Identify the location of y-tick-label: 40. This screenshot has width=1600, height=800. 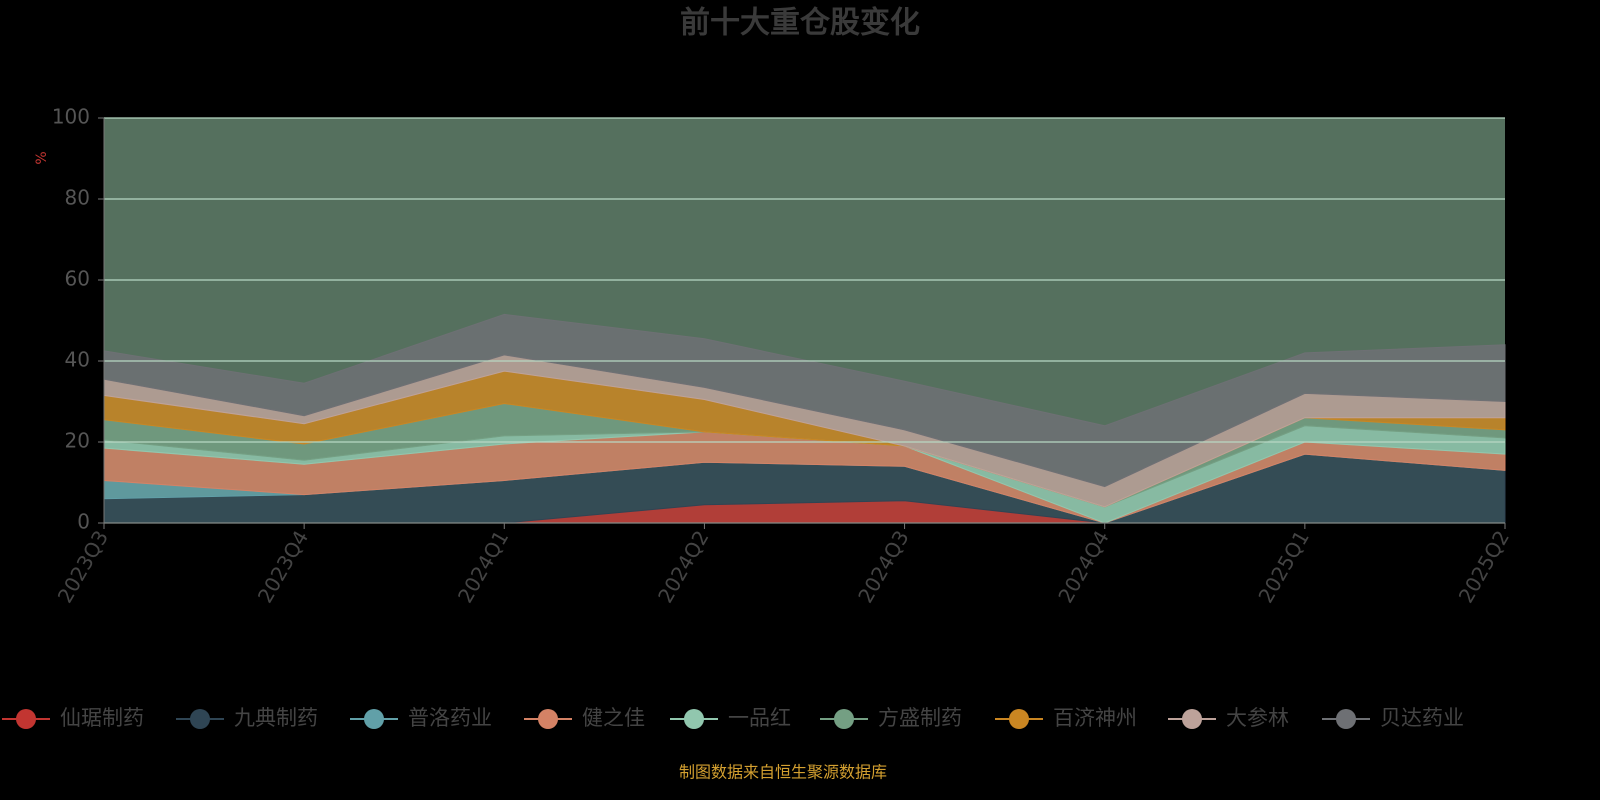
(77, 360).